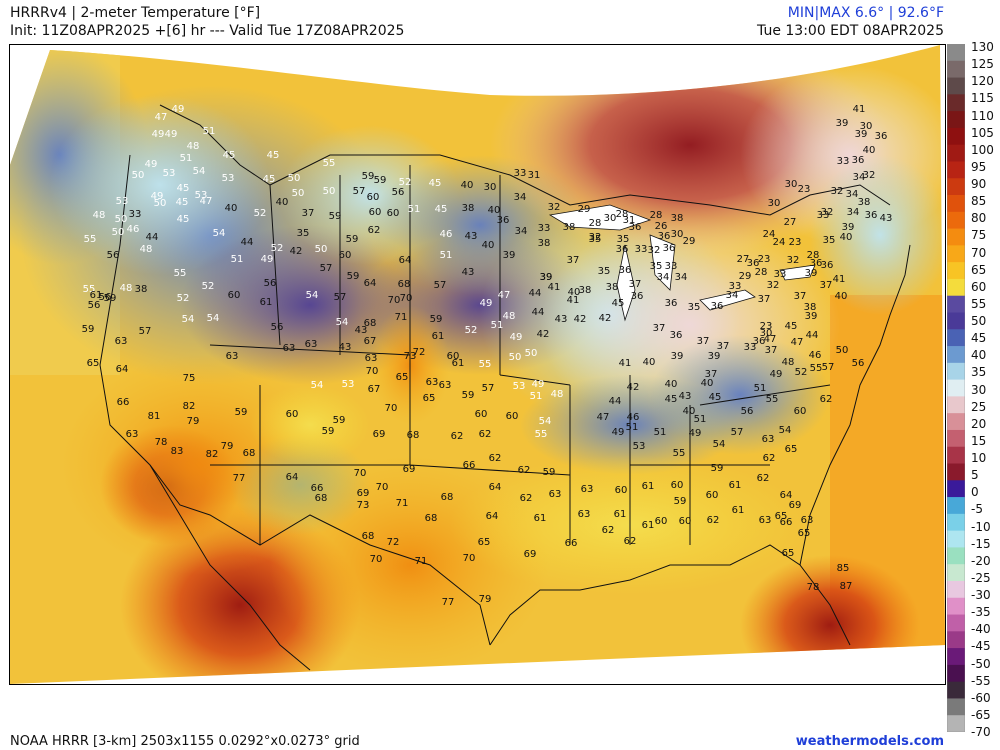 This screenshot has width=1000, height=750. I want to click on colorbar-tick-label: 35, so click(979, 372).